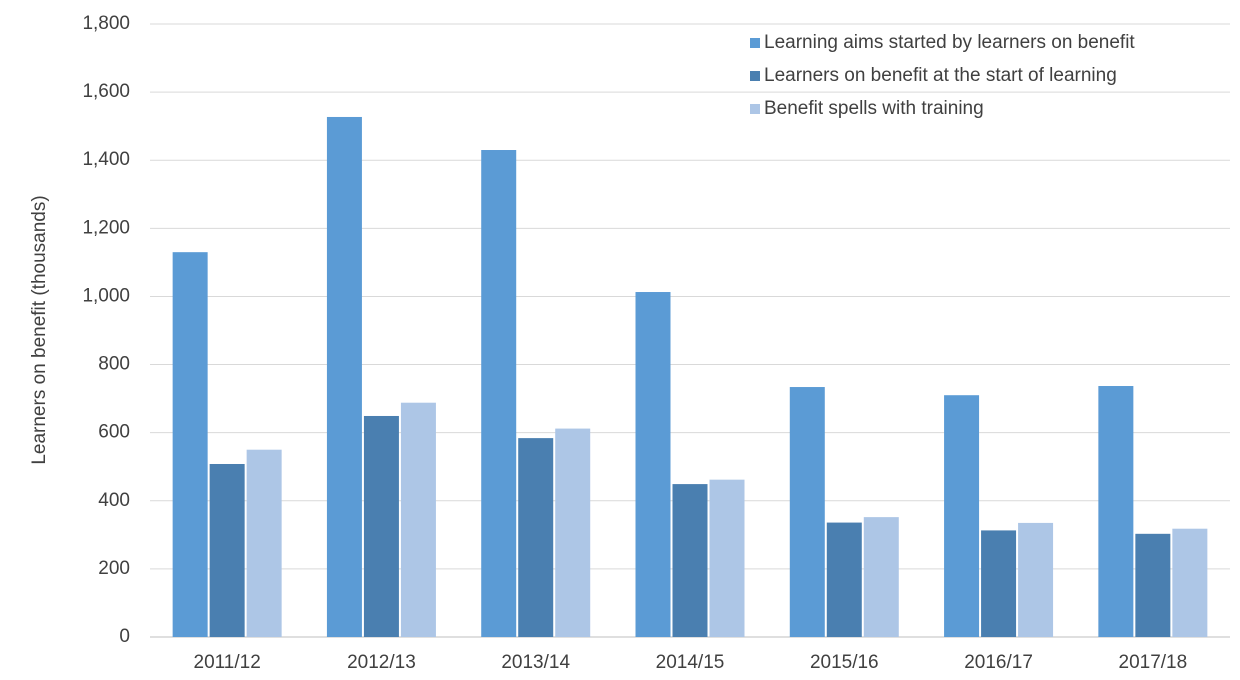  Describe the element at coordinates (114, 568) in the screenshot. I see `y-tick-label: 200` at that location.